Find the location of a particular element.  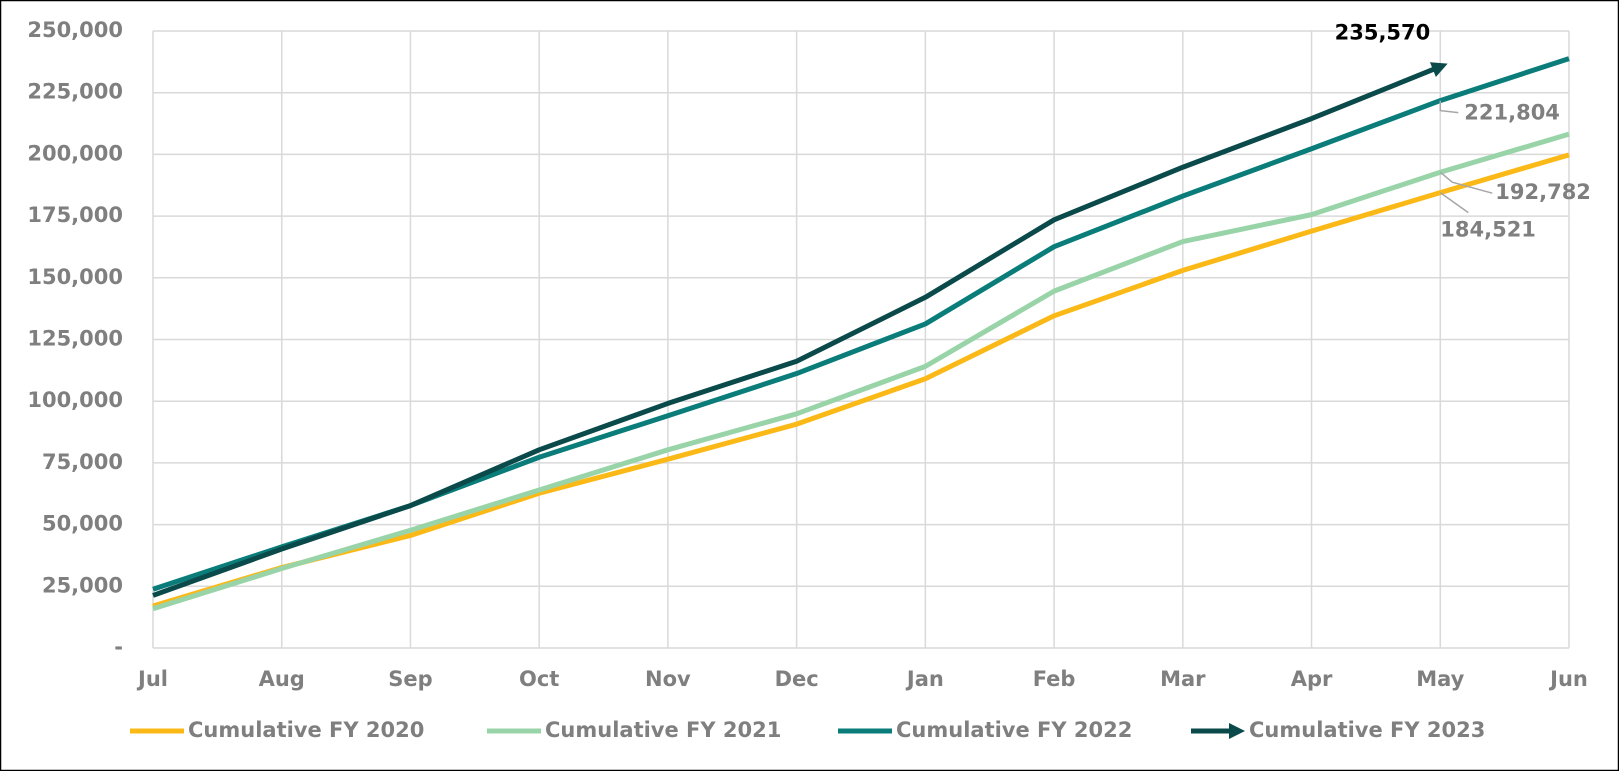

x-tick-label: Sep is located at coordinates (410, 679).